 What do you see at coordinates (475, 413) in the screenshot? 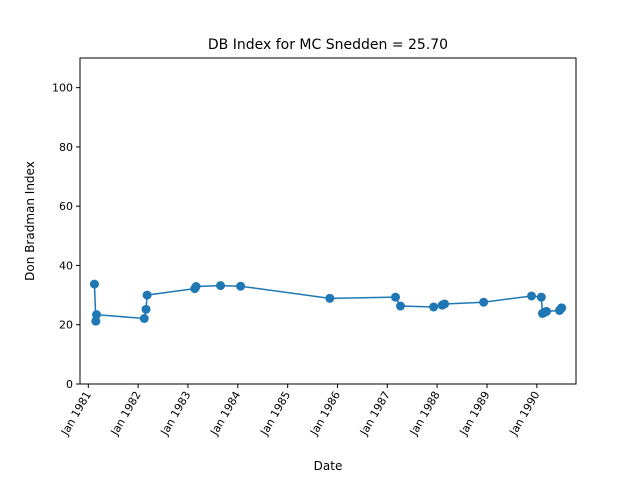
I see `x-tick-label: Jan 1989` at bounding box center [475, 413].